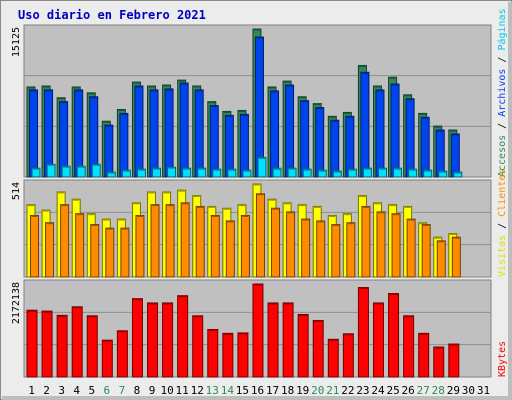 This screenshot has height=400, width=512. What do you see at coordinates (423, 390) in the screenshot?
I see `day-label-27: 27` at bounding box center [423, 390].